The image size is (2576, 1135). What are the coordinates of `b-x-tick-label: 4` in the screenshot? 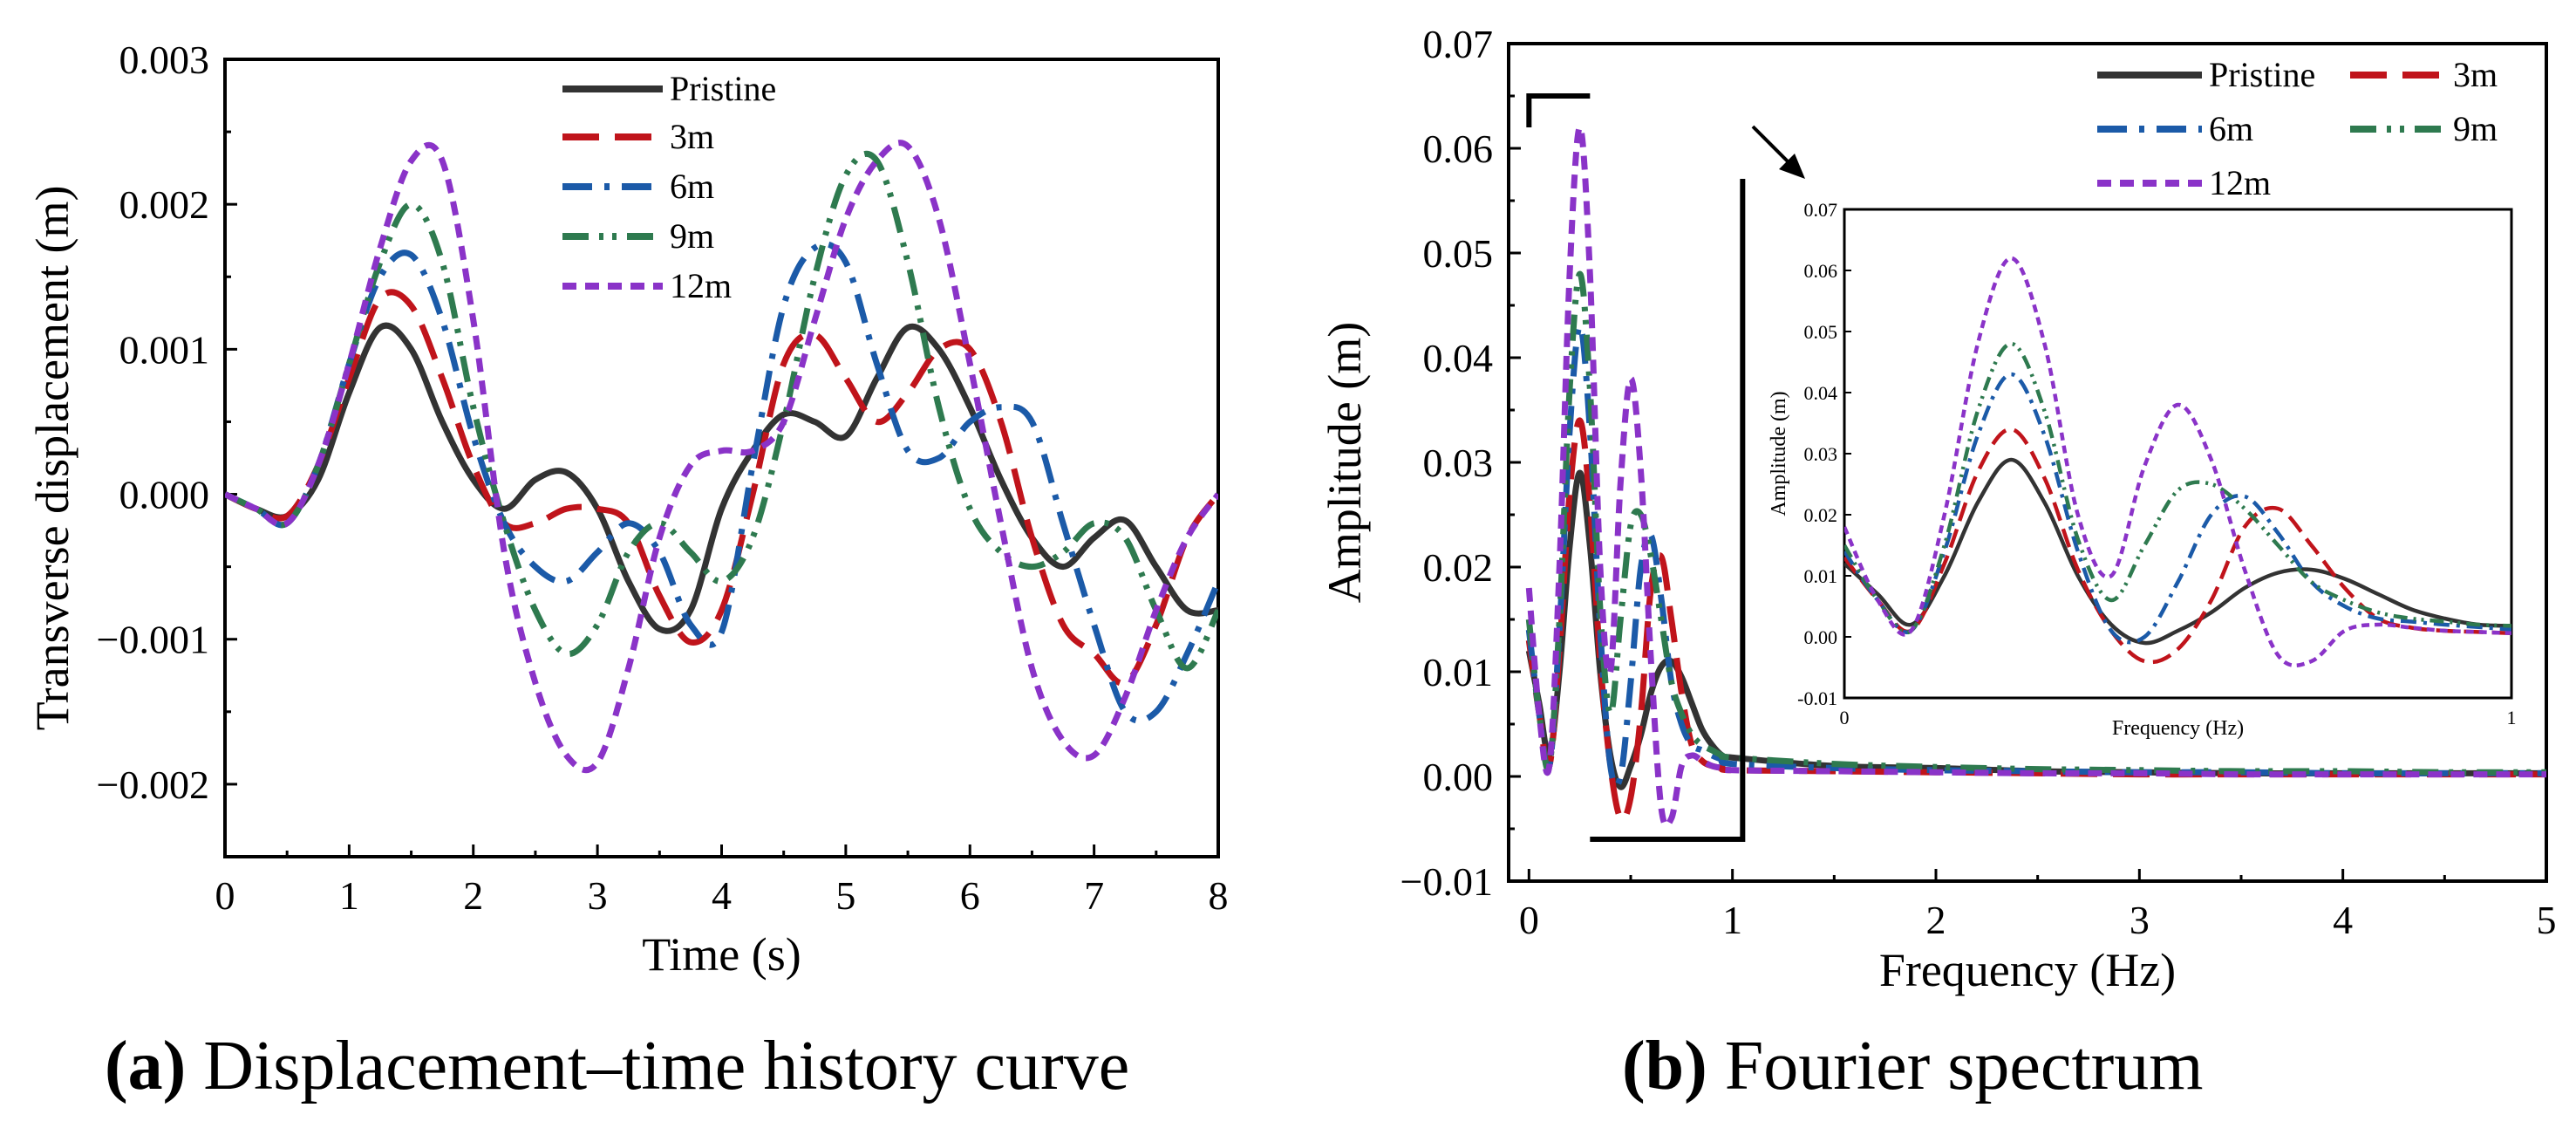 It's located at (2343, 920).